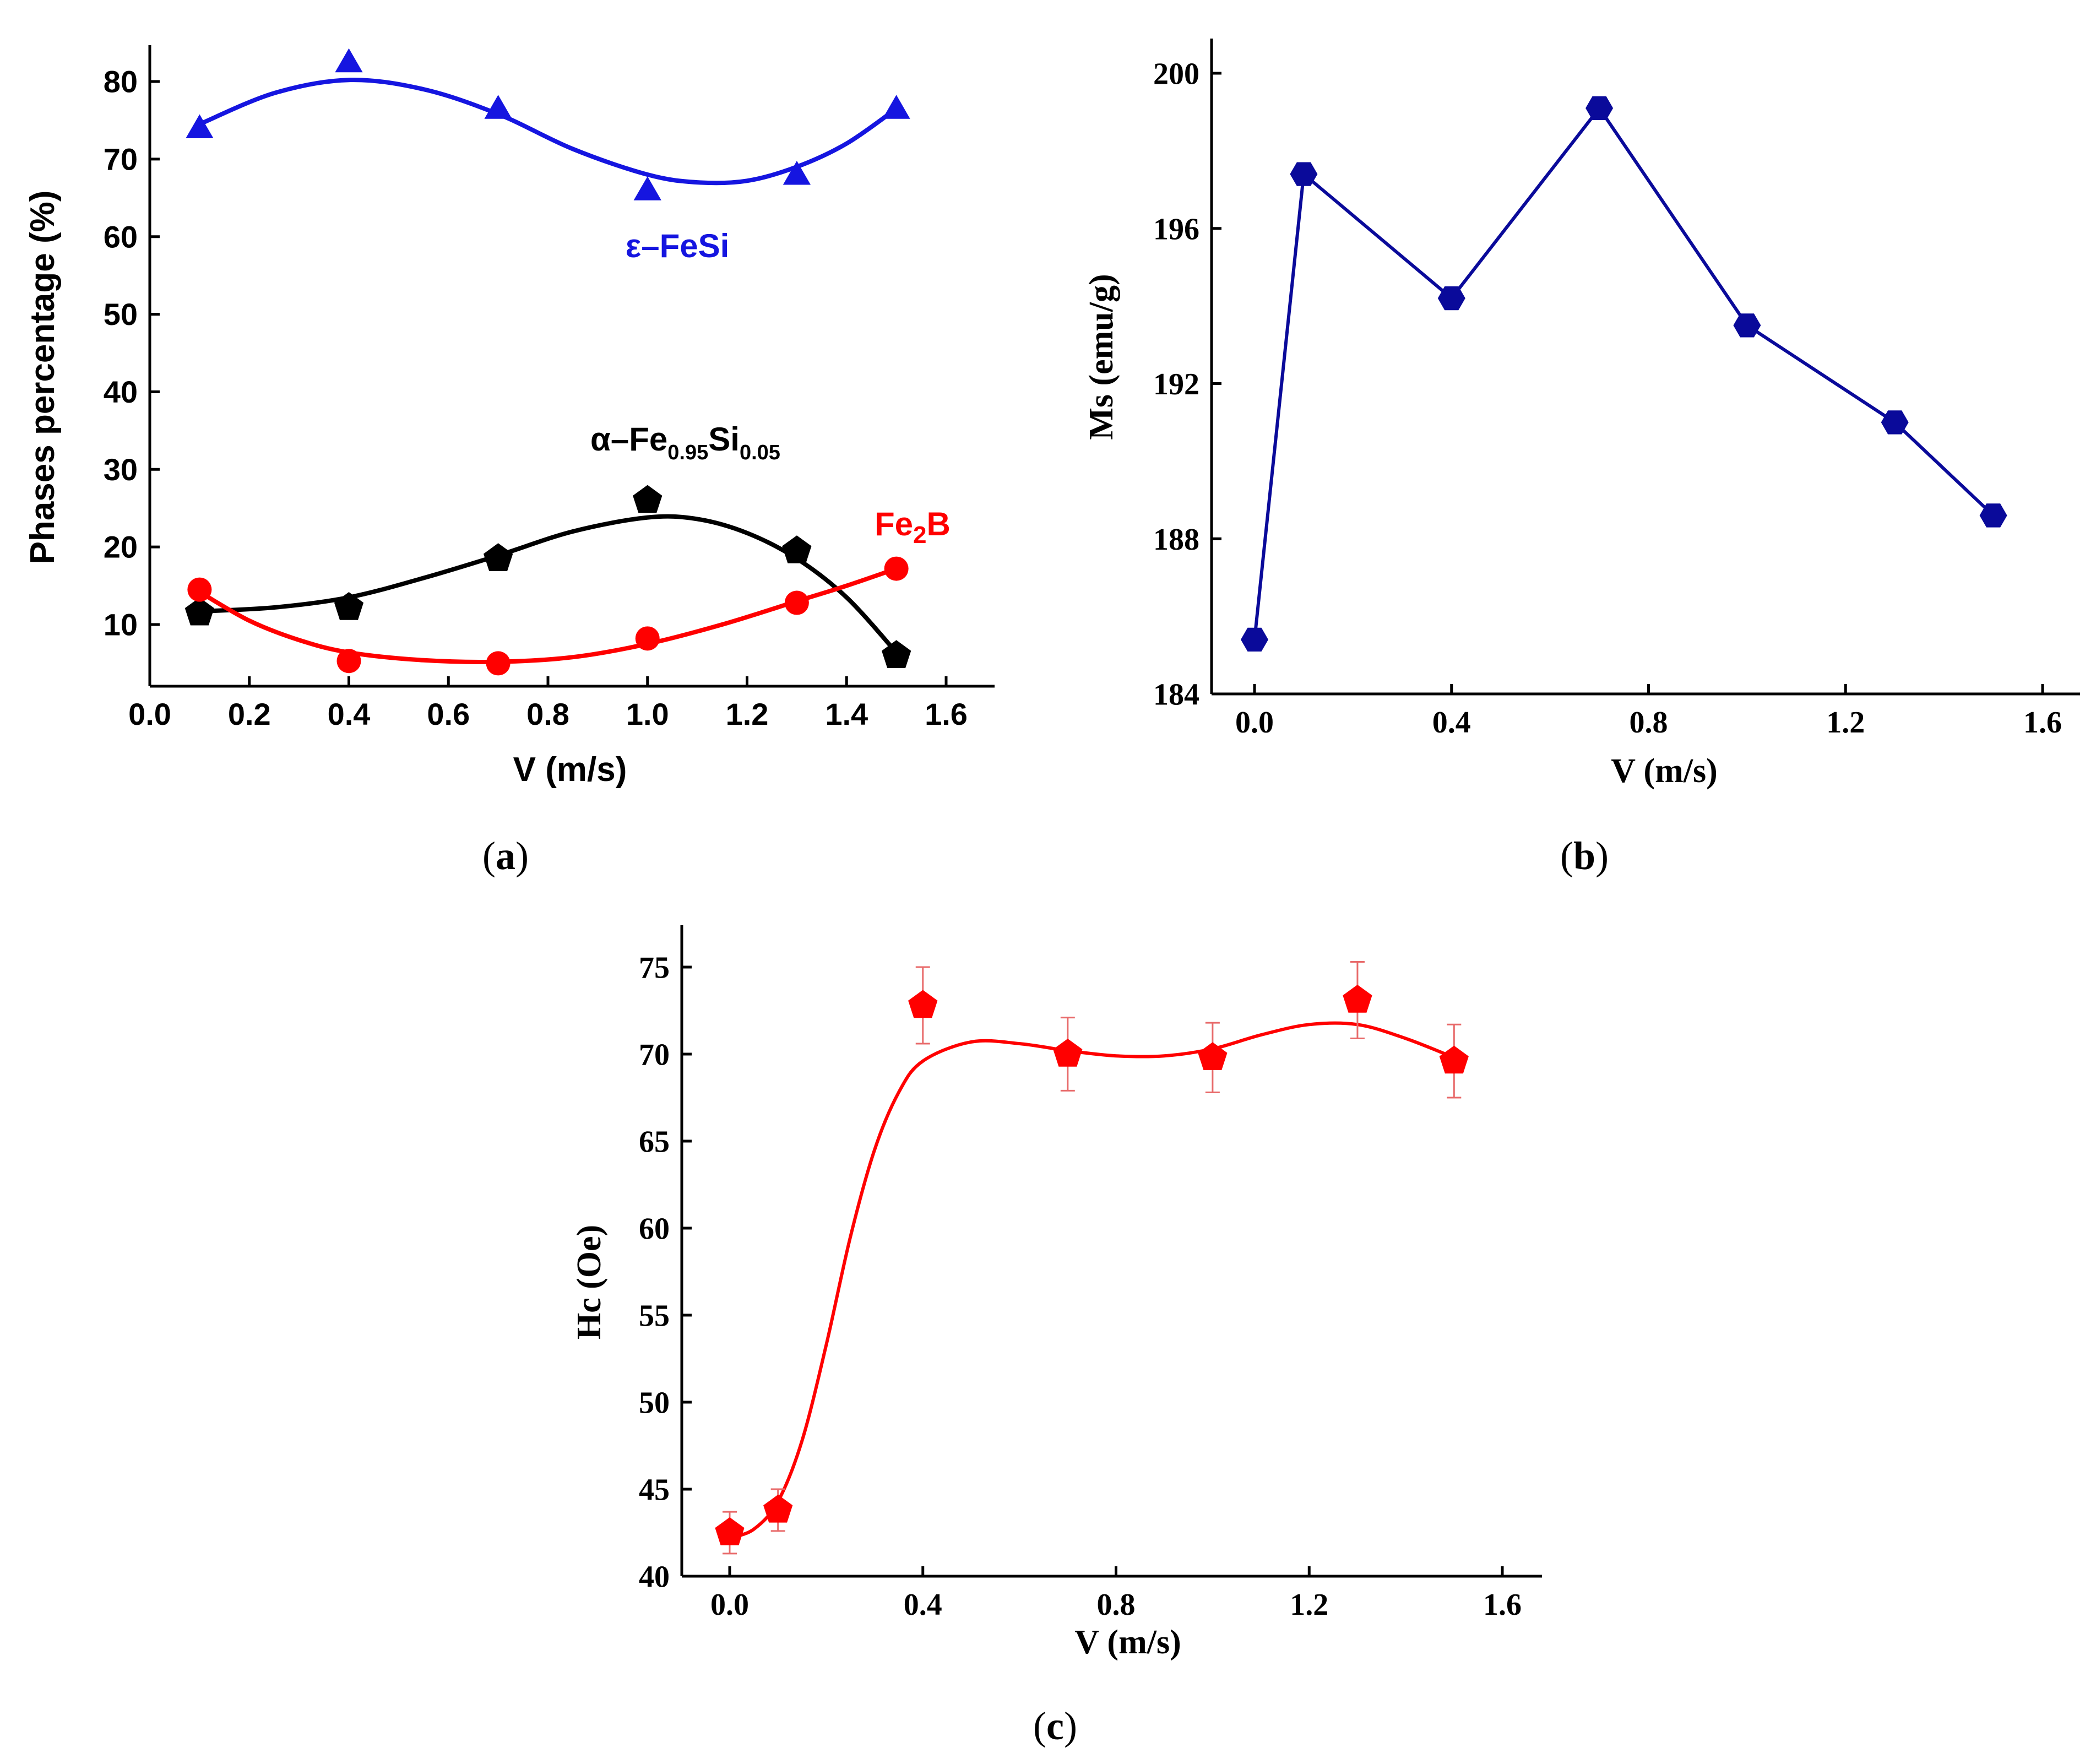  Describe the element at coordinates (654, 1316) in the screenshot. I see `c-y-tick-label: 55` at that location.